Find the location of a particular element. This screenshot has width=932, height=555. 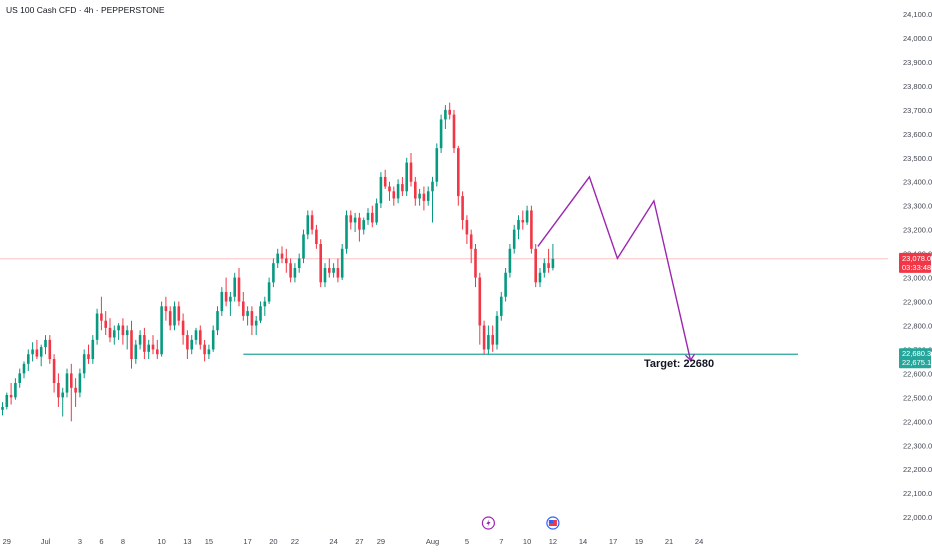

target-price-bottom-value: 22,675.1 is located at coordinates (916, 362).